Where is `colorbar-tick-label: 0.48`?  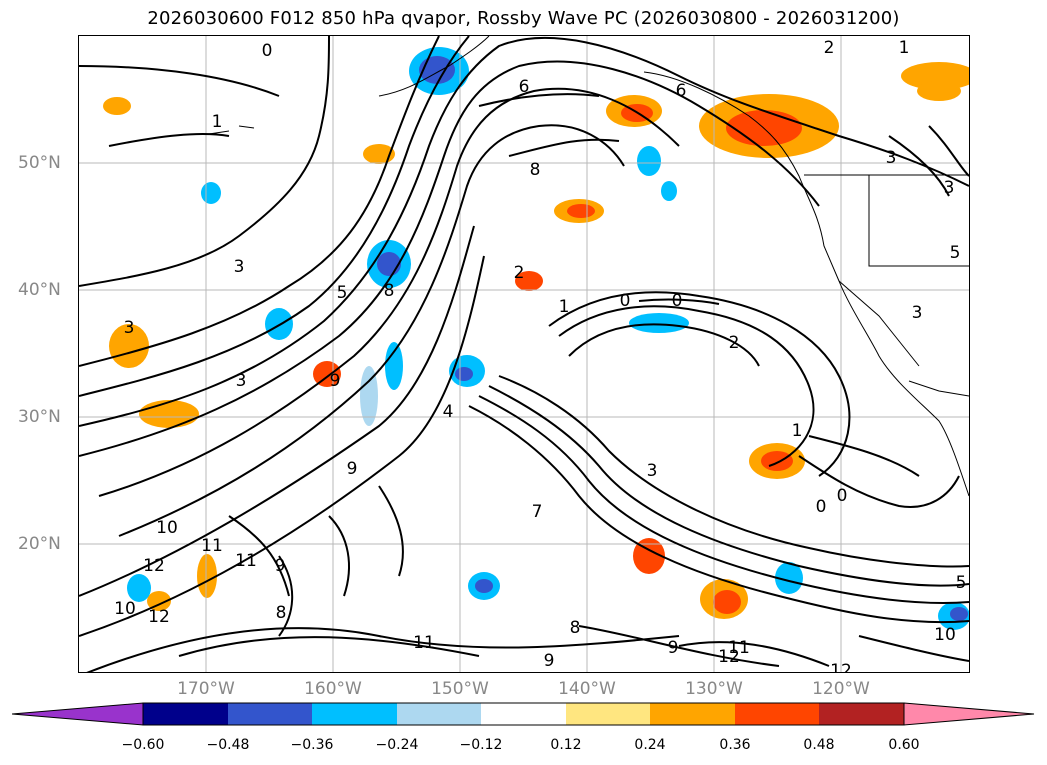
colorbar-tick-label: 0.48 is located at coordinates (819, 745).